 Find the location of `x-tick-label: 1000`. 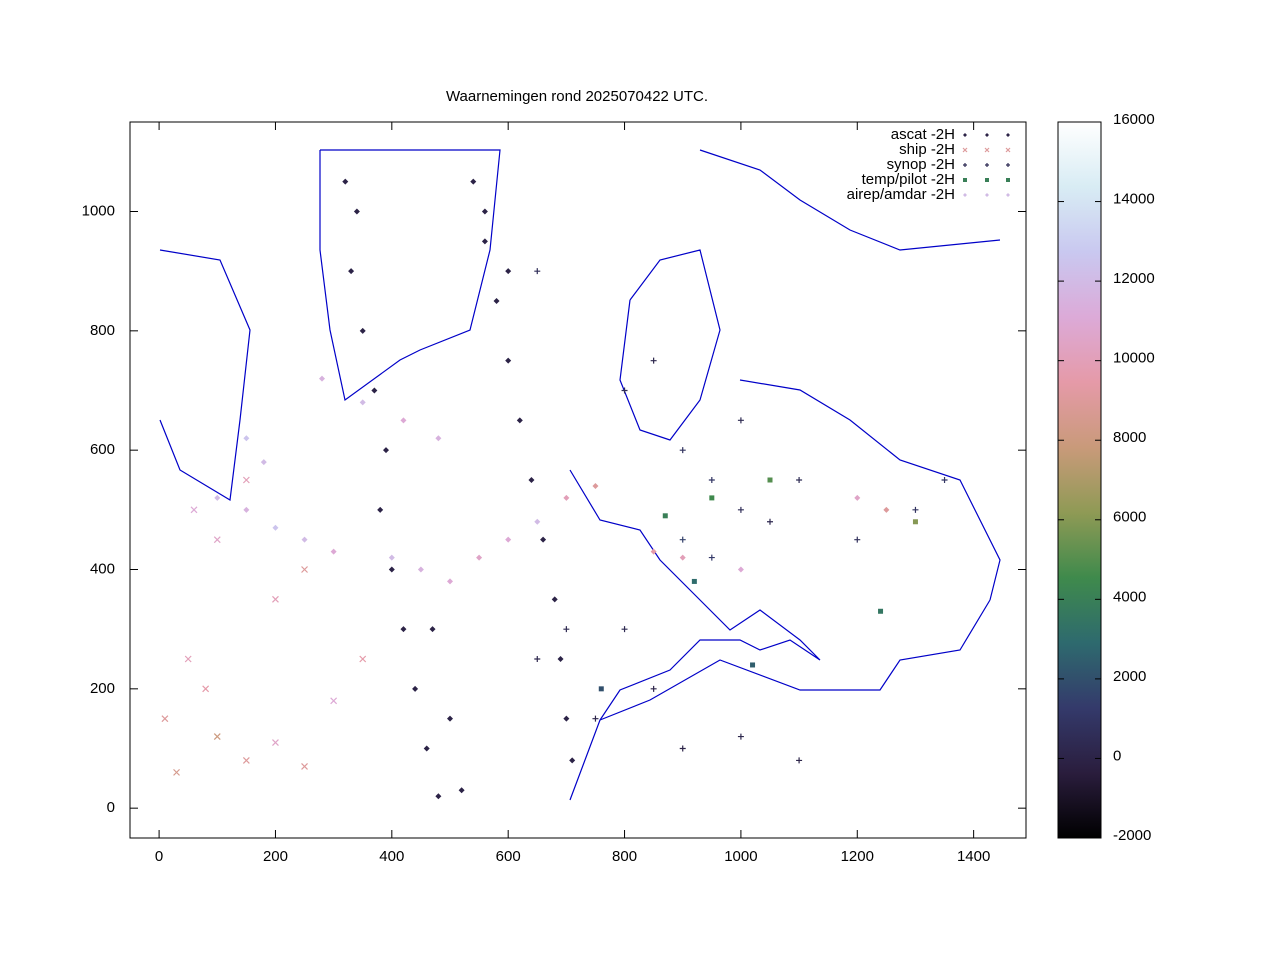

x-tick-label: 1000 is located at coordinates (740, 856).